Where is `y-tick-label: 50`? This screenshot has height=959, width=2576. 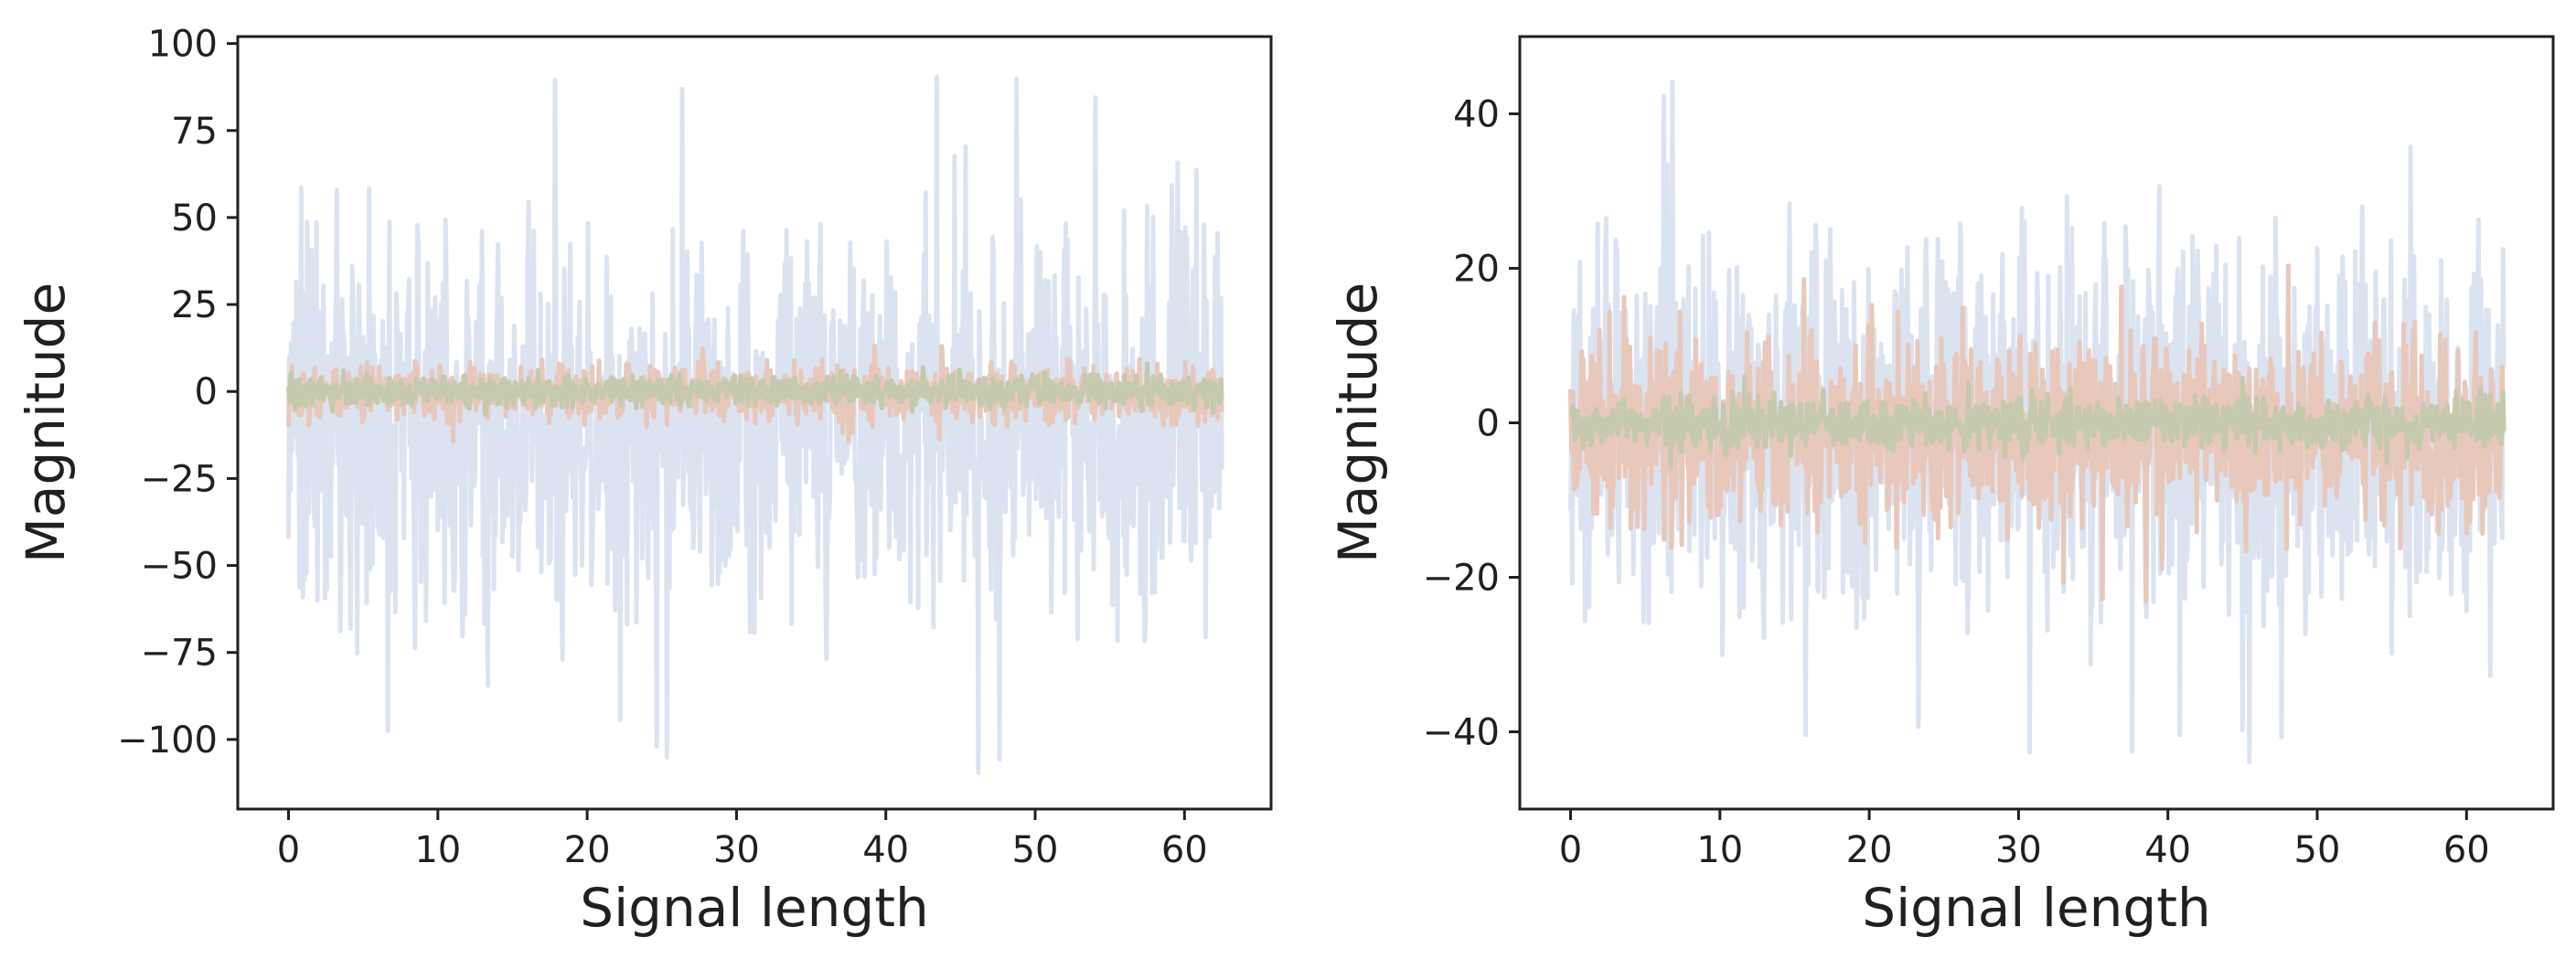
y-tick-label: 50 is located at coordinates (194, 219).